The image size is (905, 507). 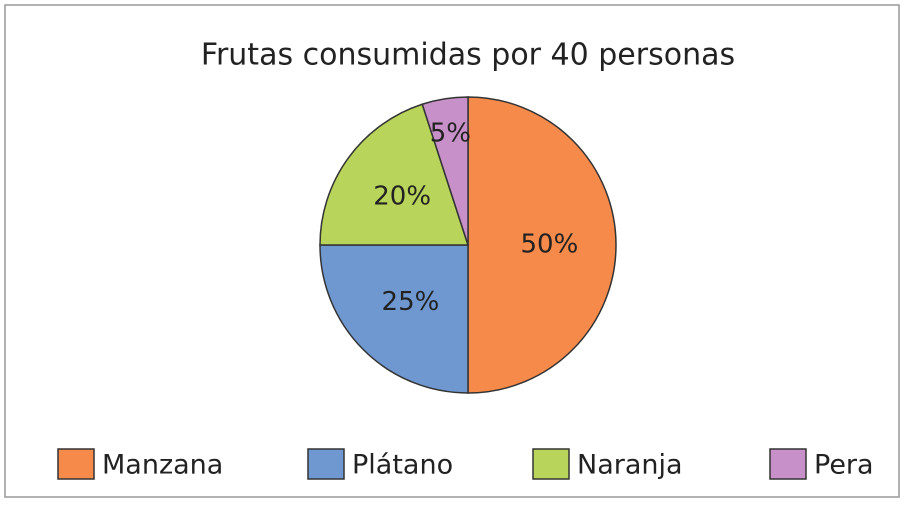 What do you see at coordinates (550, 245) in the screenshot?
I see `slice-label: 50%` at bounding box center [550, 245].